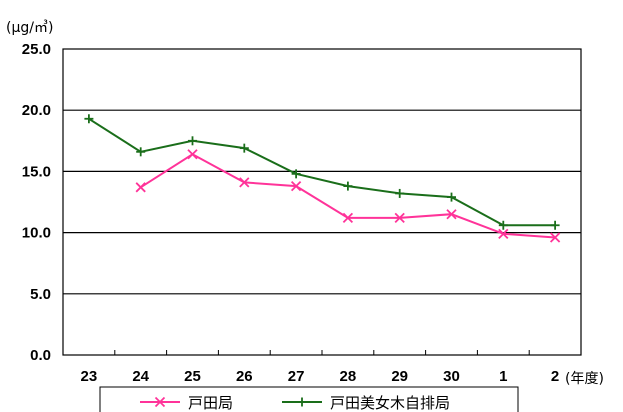 Image resolution: width=623 pixels, height=412 pixels. What do you see at coordinates (40, 294) in the screenshot?
I see `y-tick-label: 5.0` at bounding box center [40, 294].